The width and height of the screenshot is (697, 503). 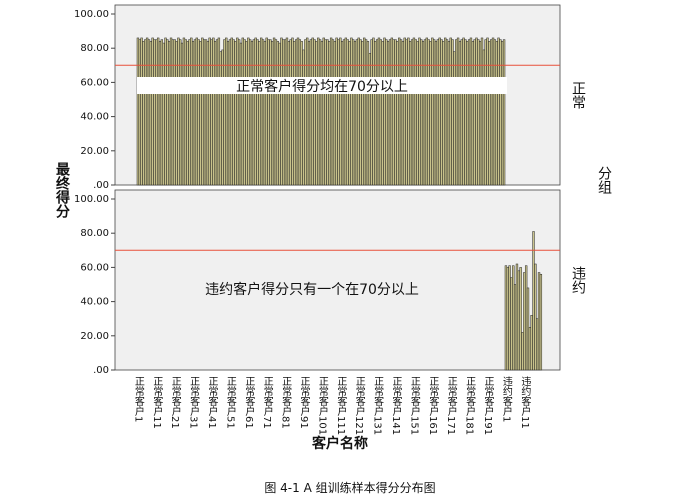 What do you see at coordinates (101, 185) in the screenshot?
I see `y-tick-label: .00` at bounding box center [101, 185].